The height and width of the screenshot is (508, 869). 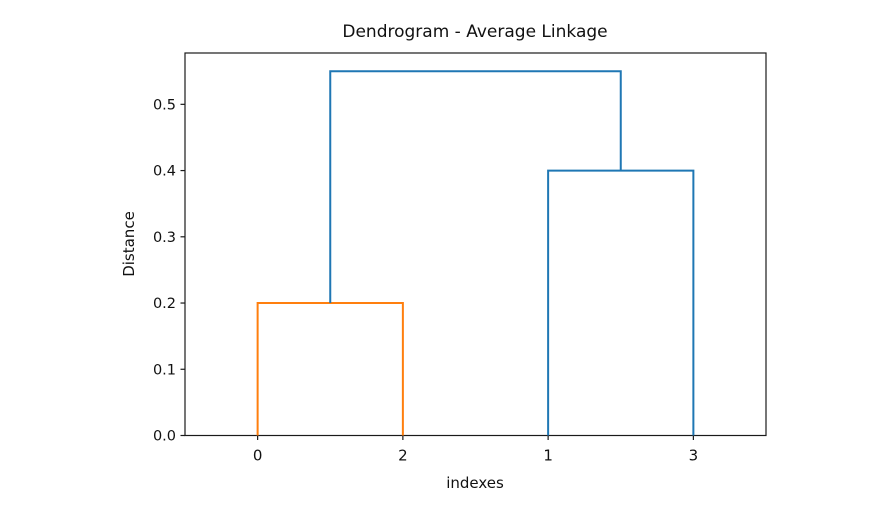 I want to click on y-tick-label: 0.3, so click(x=164, y=238).